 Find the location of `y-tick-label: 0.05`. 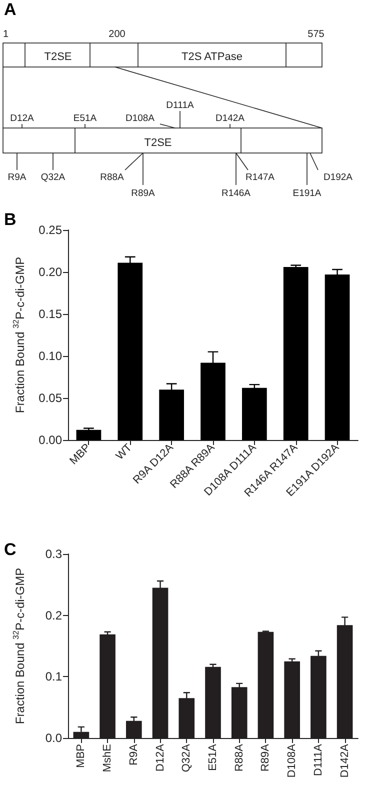

y-tick-label: 0.05 is located at coordinates (50, 398).